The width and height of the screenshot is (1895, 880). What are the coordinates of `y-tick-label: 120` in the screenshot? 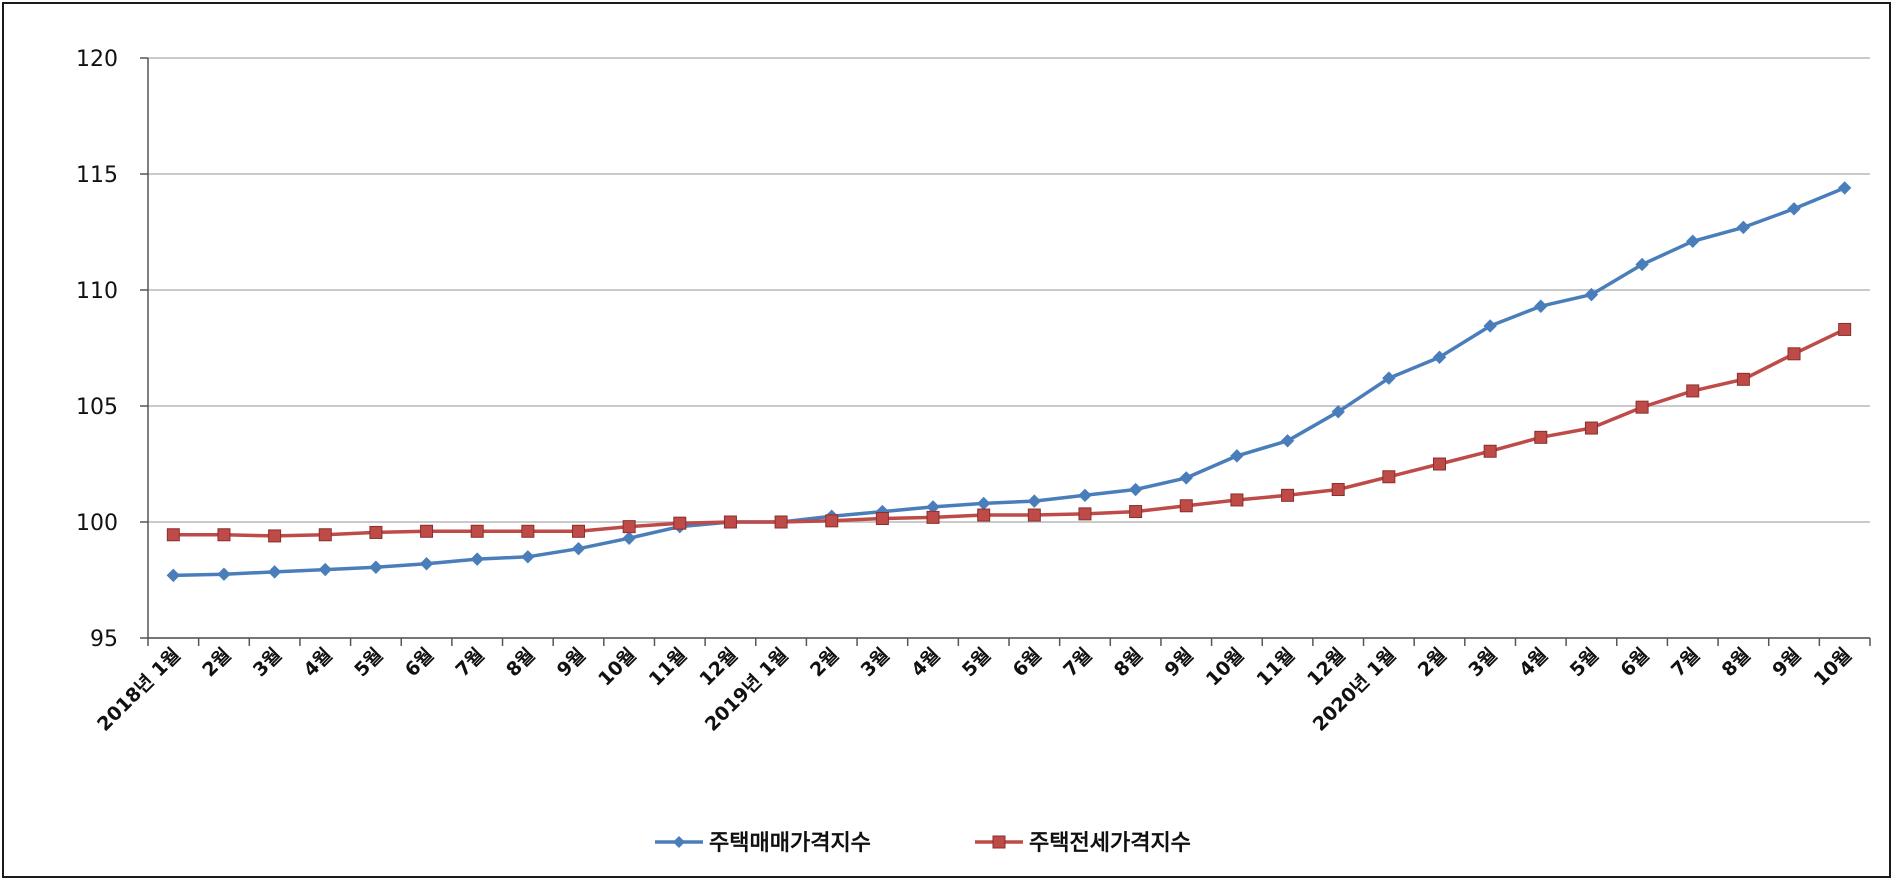 It's located at (97, 59).